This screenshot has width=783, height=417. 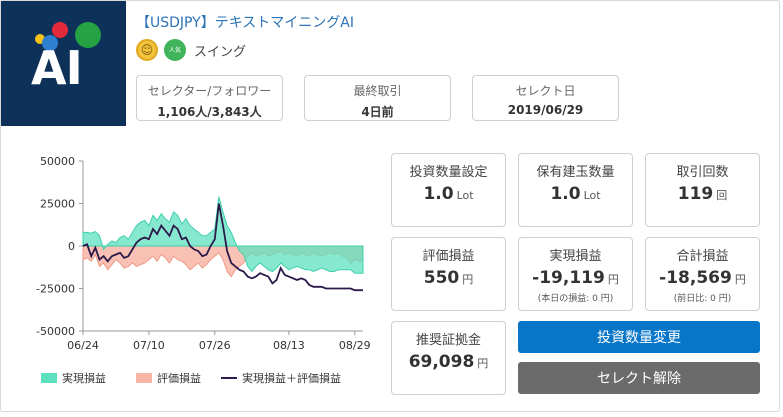 I want to click on x-tick-label: 06/24, so click(x=83, y=345).